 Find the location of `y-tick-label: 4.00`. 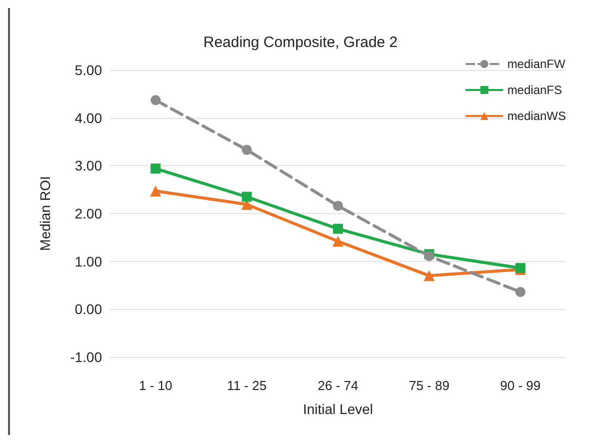

y-tick-label: 4.00 is located at coordinates (88, 118).